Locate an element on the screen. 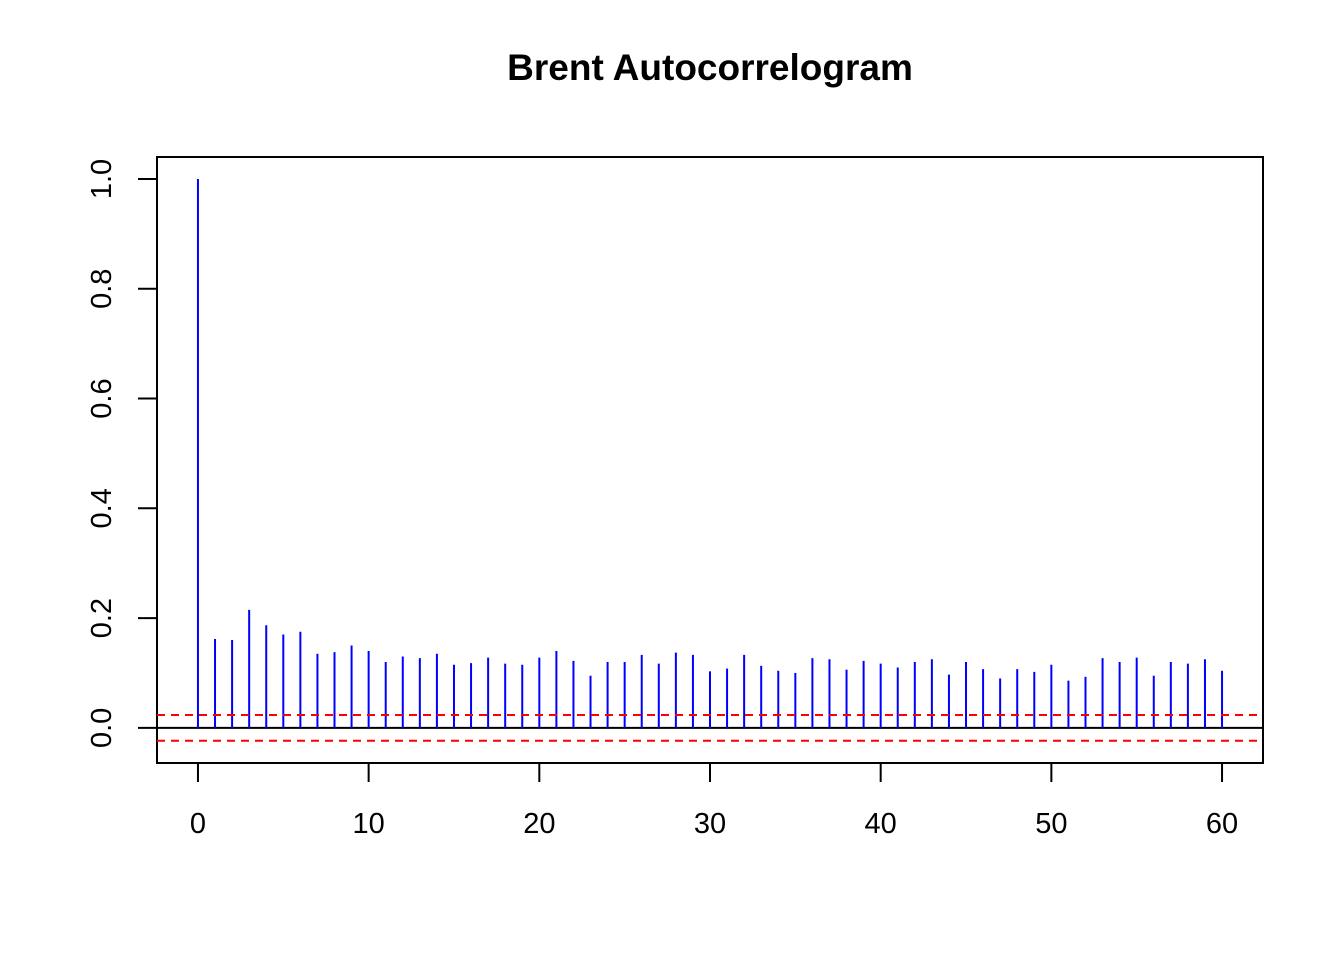  x-tick-label: 20 is located at coordinates (539, 824).